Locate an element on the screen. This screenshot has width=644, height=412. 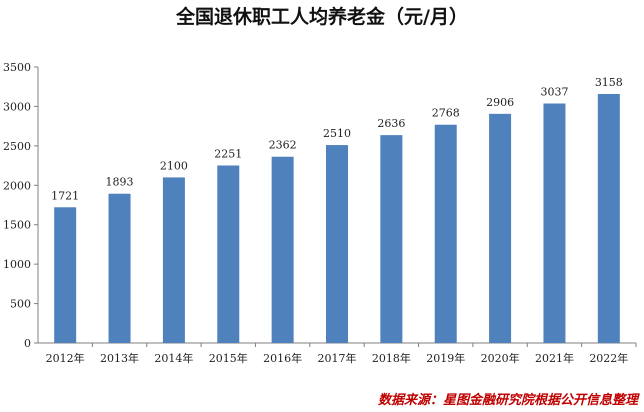
data-label: 3037 is located at coordinates (554, 92).